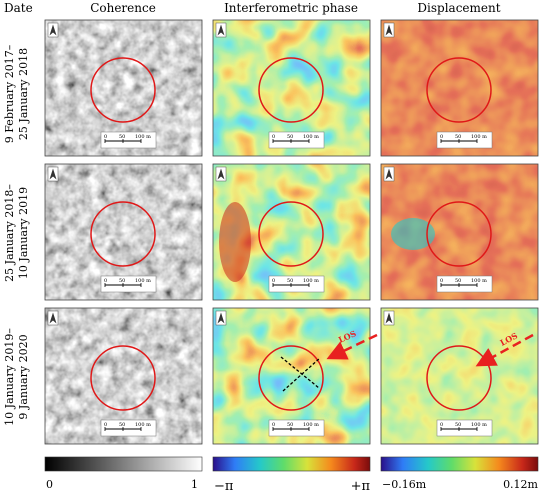  I want to click on map-panel-coherence-row3: 0 50 100 m, so click(123, 376).